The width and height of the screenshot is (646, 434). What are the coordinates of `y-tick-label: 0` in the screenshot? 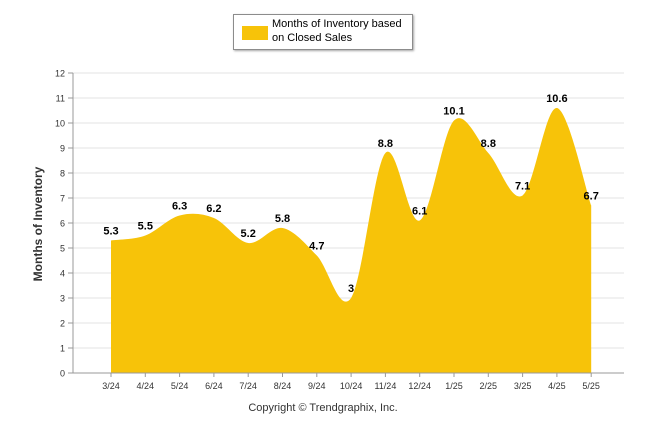 It's located at (62, 374).